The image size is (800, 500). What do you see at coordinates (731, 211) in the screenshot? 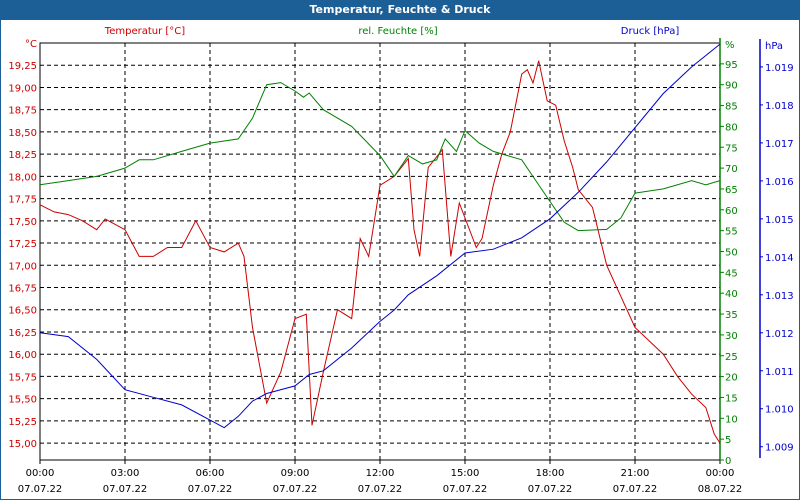
I see `humidity-tick-label: 60` at bounding box center [731, 211].